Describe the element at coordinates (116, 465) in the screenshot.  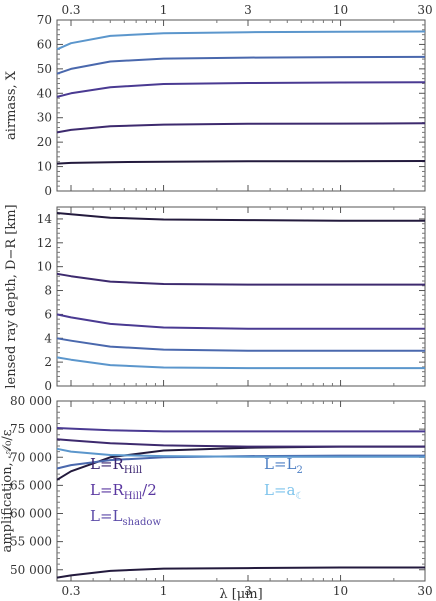
I see `legend-entry: L=RHill` at that location.